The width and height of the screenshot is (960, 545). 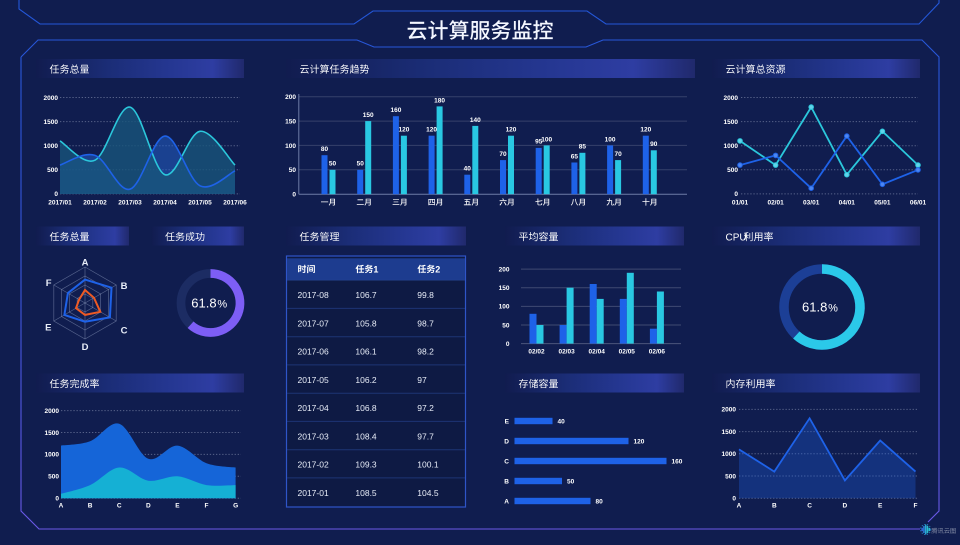 I want to click on svg-text: 02/02, so click(x=536, y=351).